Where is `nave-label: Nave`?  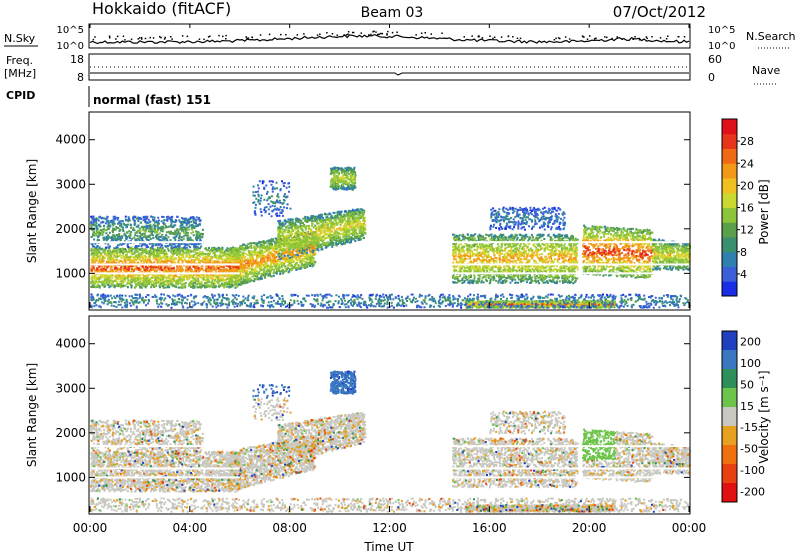 nave-label: Nave is located at coordinates (766, 70).